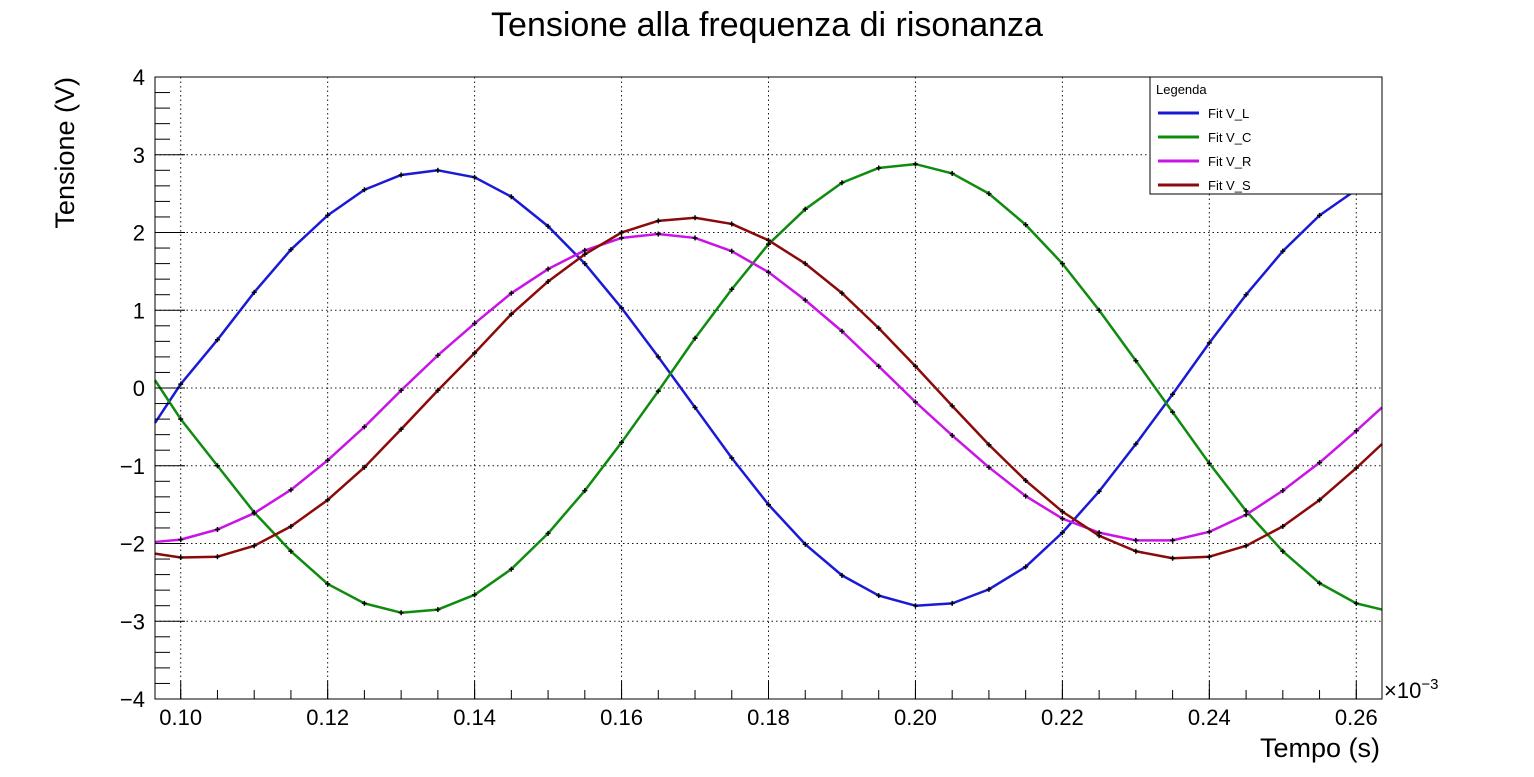 The image size is (1534, 777). Describe the element at coordinates (327, 717) in the screenshot. I see `x-tick-label: 0.12` at that location.